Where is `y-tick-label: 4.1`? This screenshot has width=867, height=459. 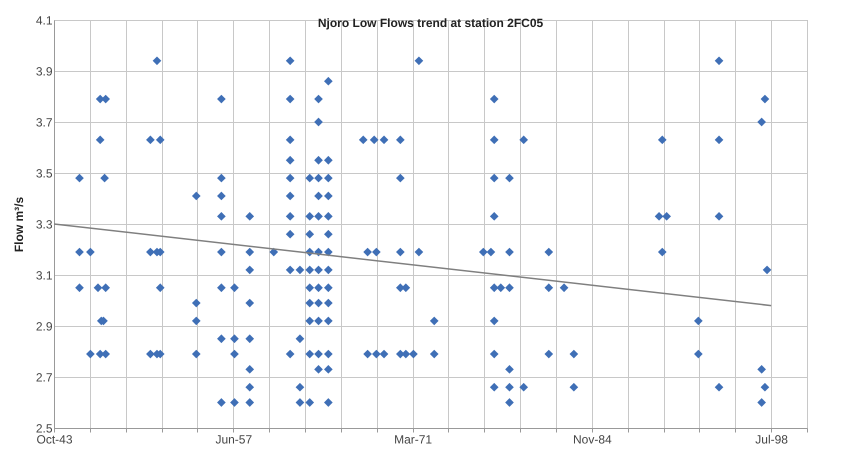 y-tick-label: 4.1 is located at coordinates (44, 21).